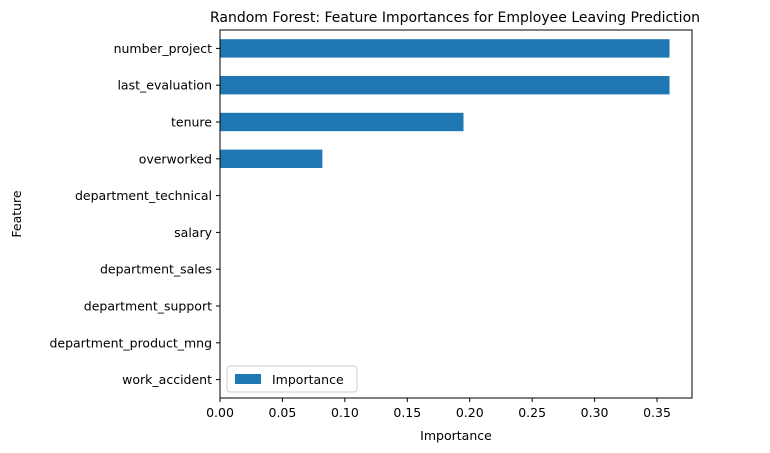 This screenshot has height=453, width=770. I want to click on x-ticks-group: 0.00 0.05 0.10 0.15 0.20 0.25 0.30 0.35, so click(438, 409).